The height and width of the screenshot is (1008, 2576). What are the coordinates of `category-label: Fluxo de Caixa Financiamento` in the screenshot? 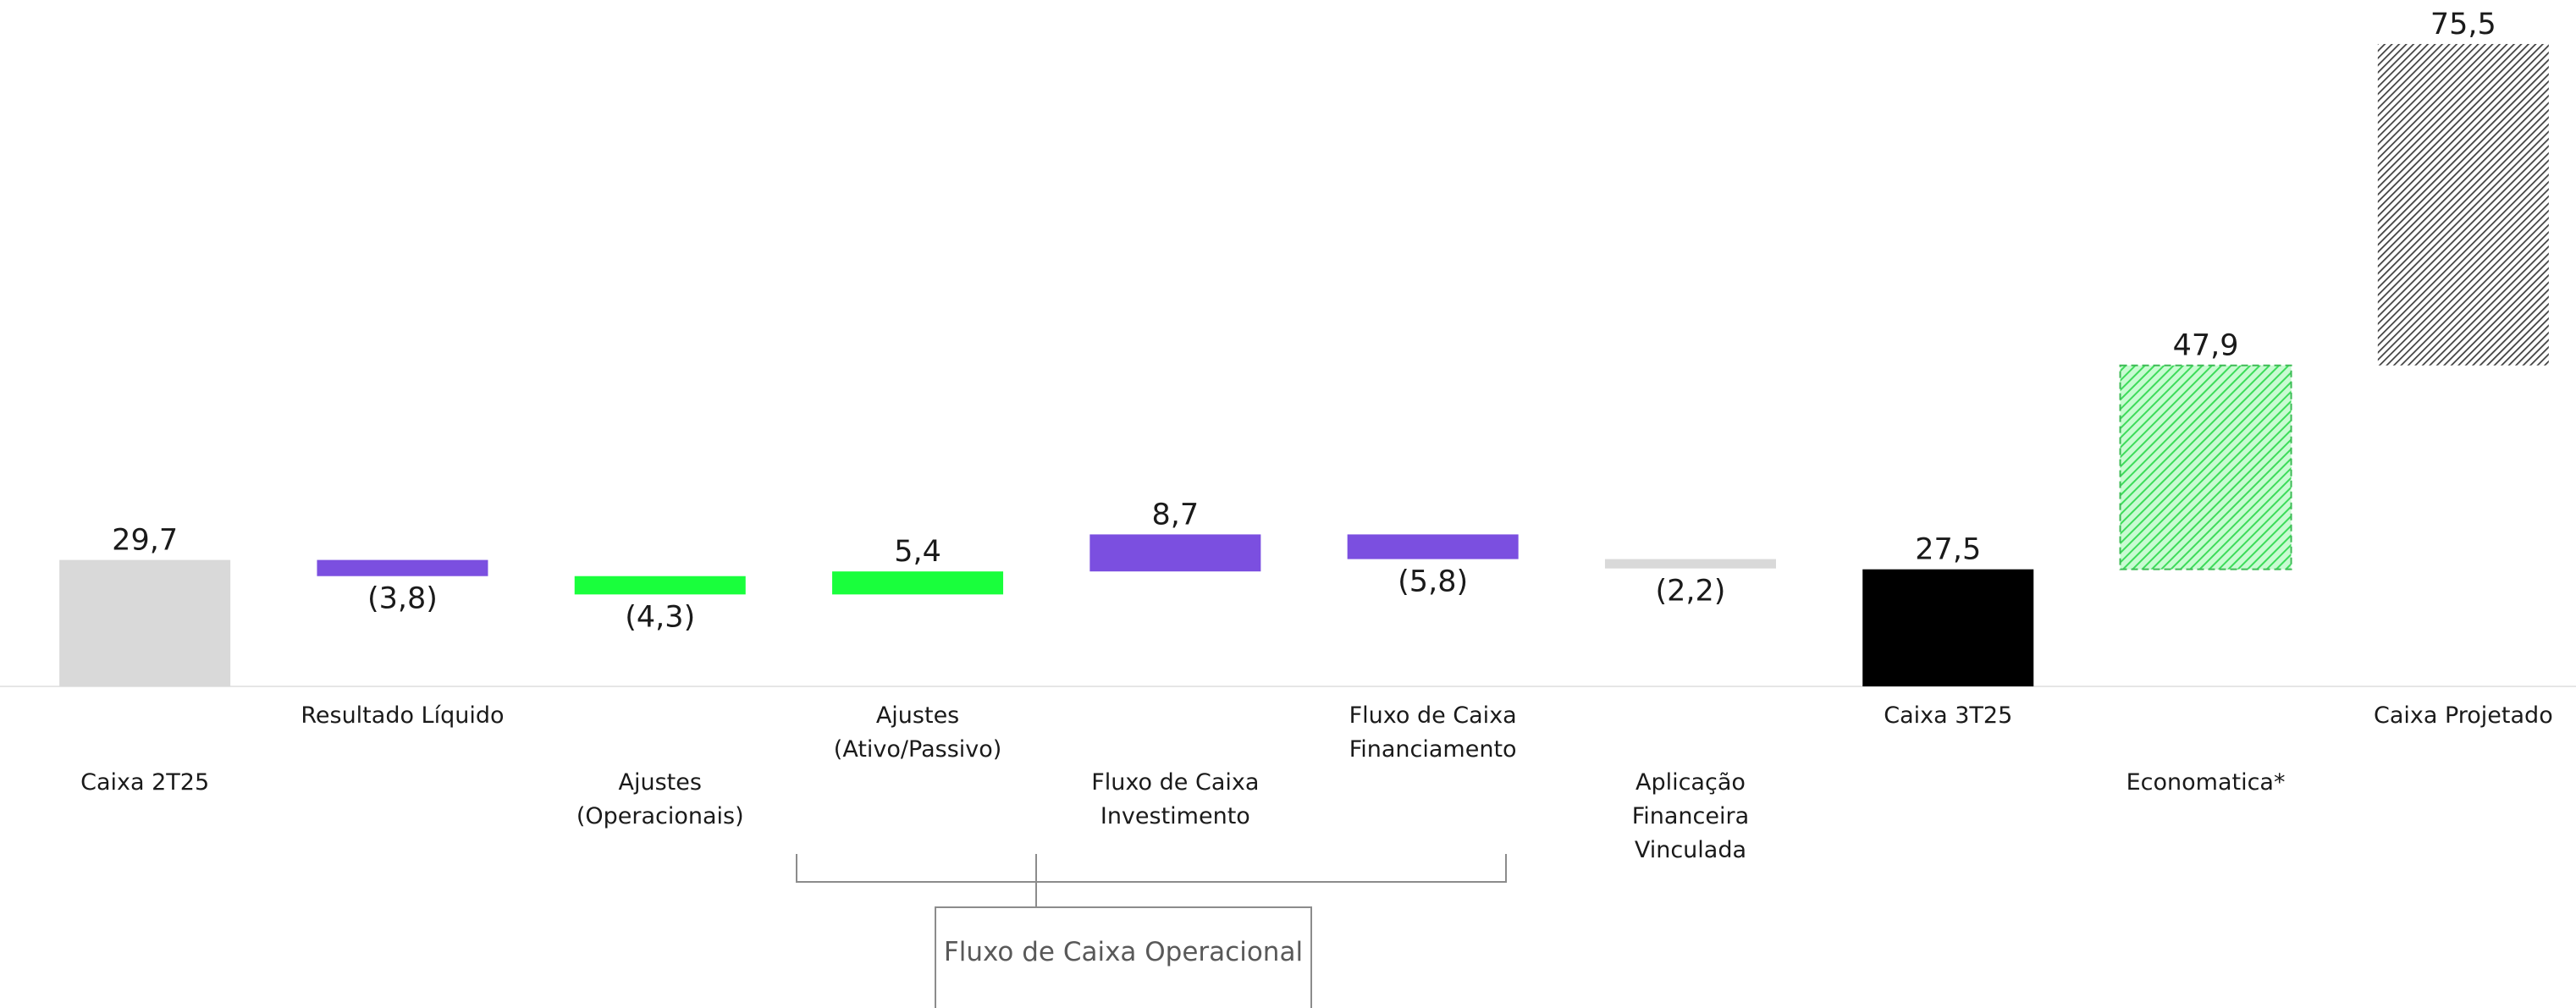 It's located at (1433, 732).